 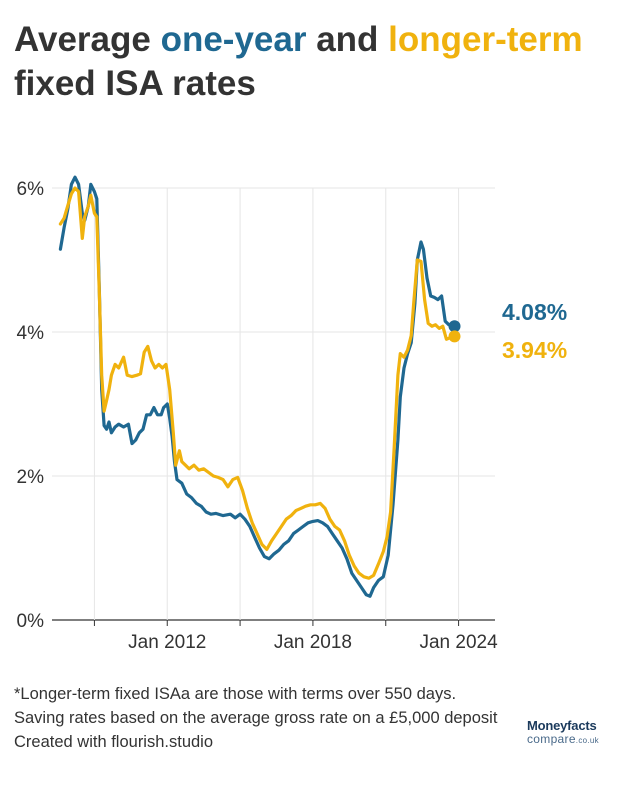 I want to click on end-marker-longer-term, so click(x=454, y=336).